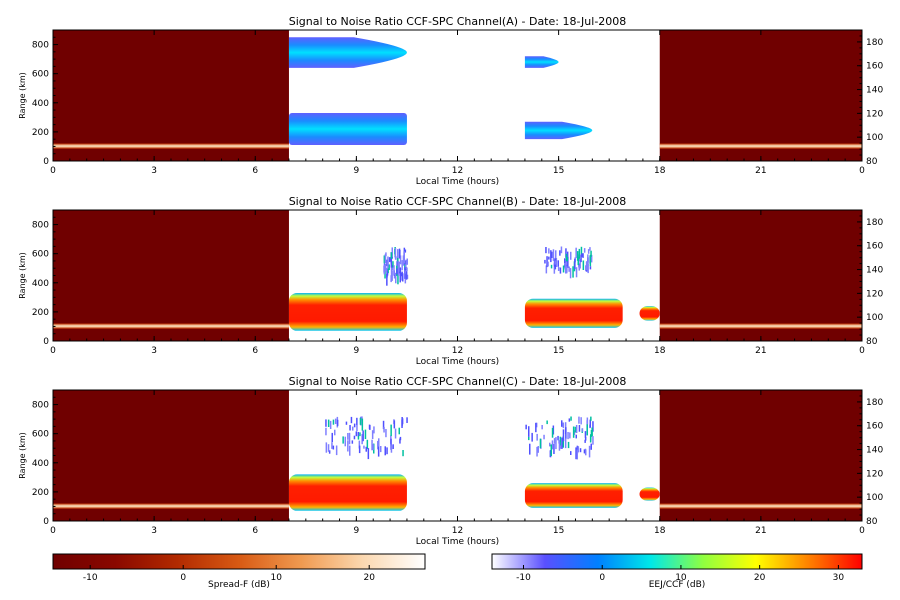  What do you see at coordinates (760, 275) in the screenshot?
I see `night-region-late` at bounding box center [760, 275].